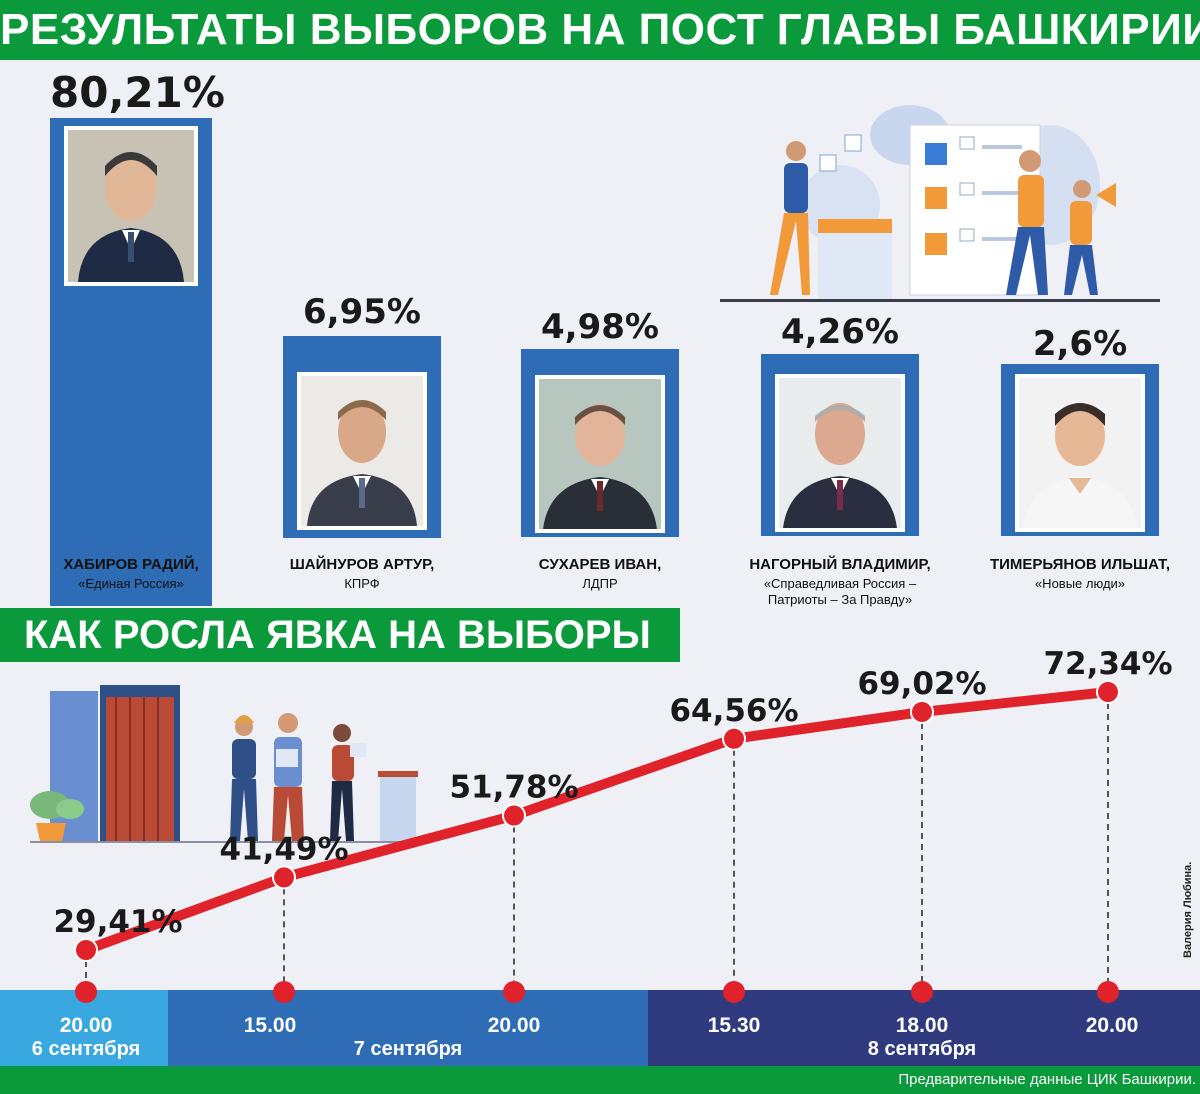 The width and height of the screenshot is (1200, 1094). What do you see at coordinates (734, 1025) in the screenshot?
I see `timeline-time-label: 15.30` at bounding box center [734, 1025].